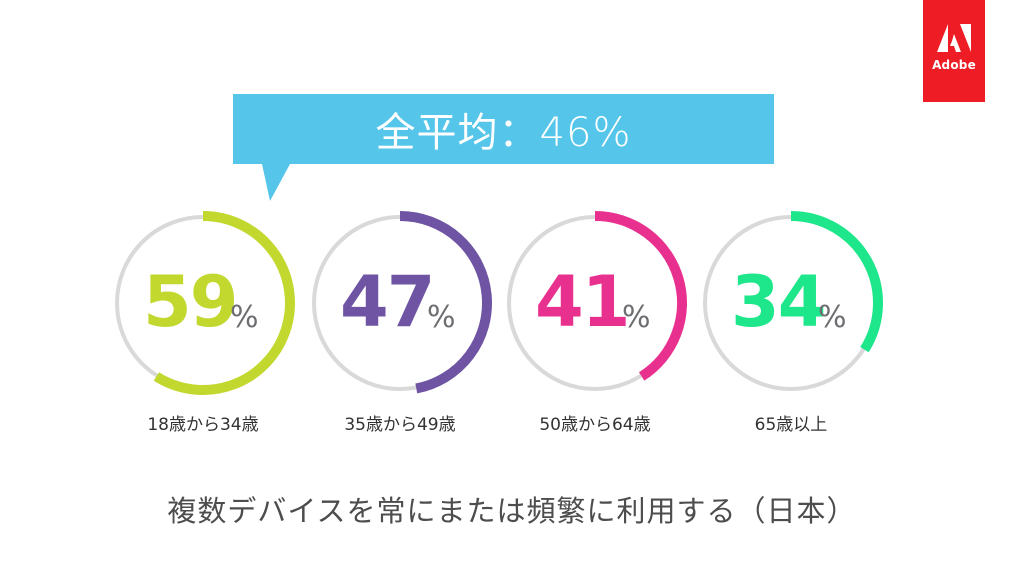 The image size is (1024, 576). What do you see at coordinates (400, 425) in the screenshot?
I see `donut-category-label: 35歳から49歳` at bounding box center [400, 425].